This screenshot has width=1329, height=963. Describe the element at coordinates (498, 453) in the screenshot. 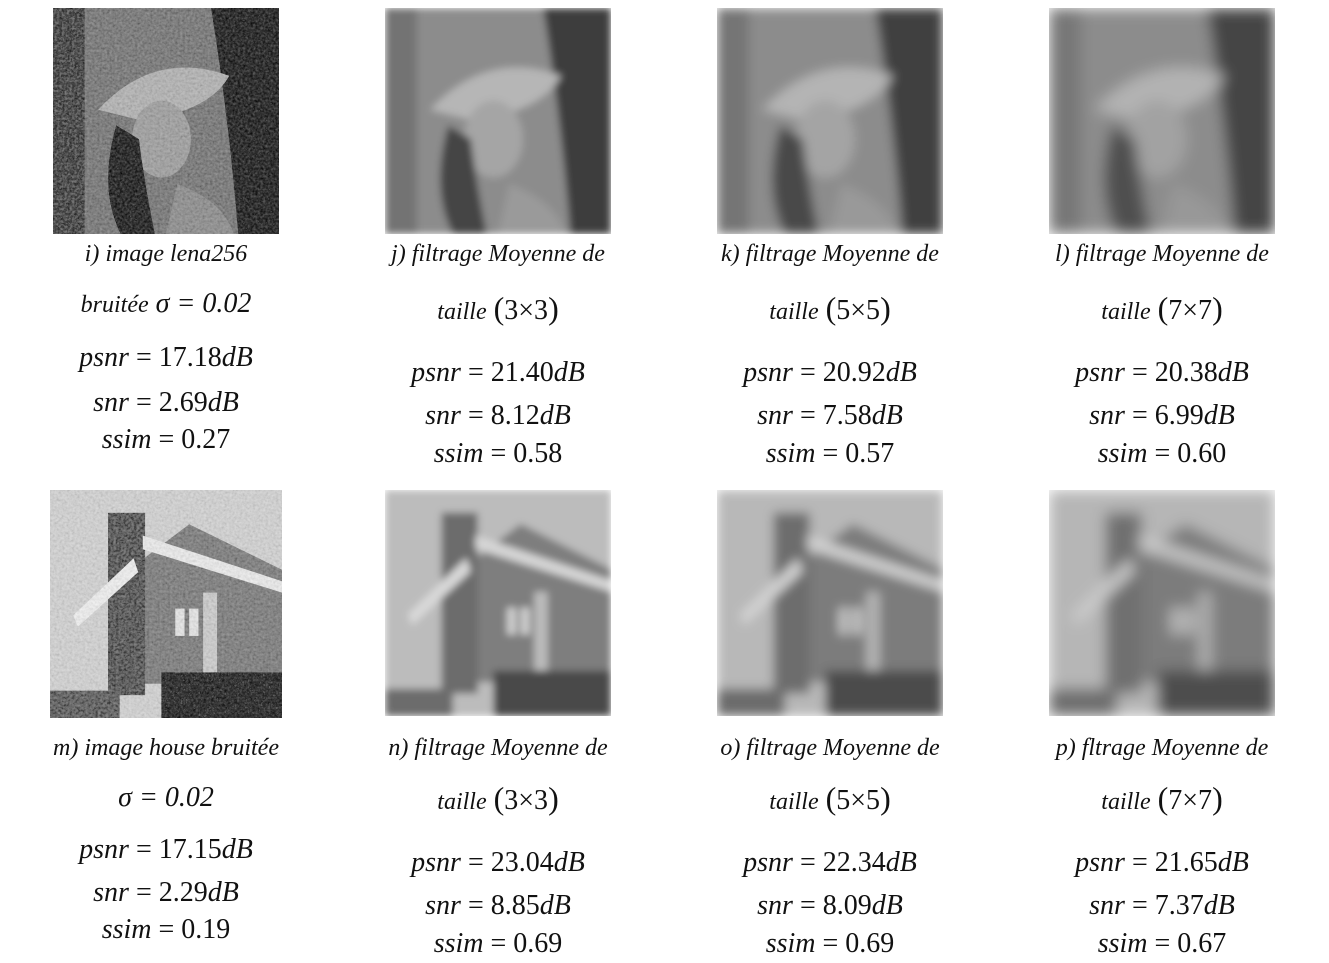

I see `ssim-value: ssim = 0.58` at that location.